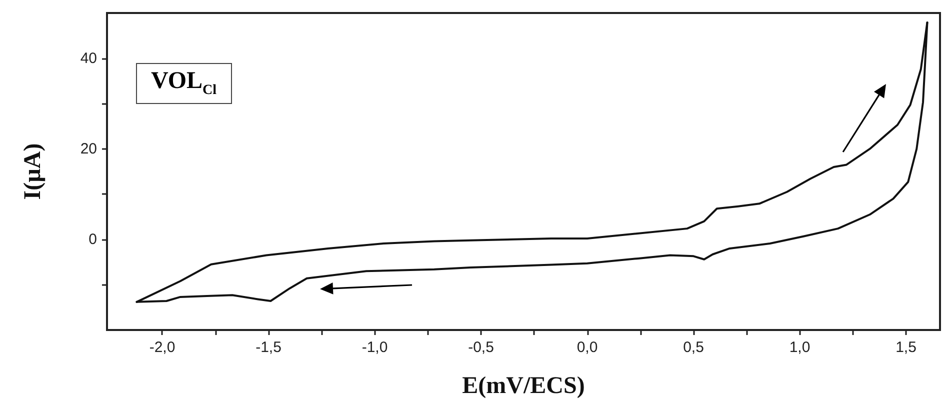 The image size is (945, 407). Describe the element at coordinates (269, 347) in the screenshot. I see `x-tick-label: -1,5` at that location.